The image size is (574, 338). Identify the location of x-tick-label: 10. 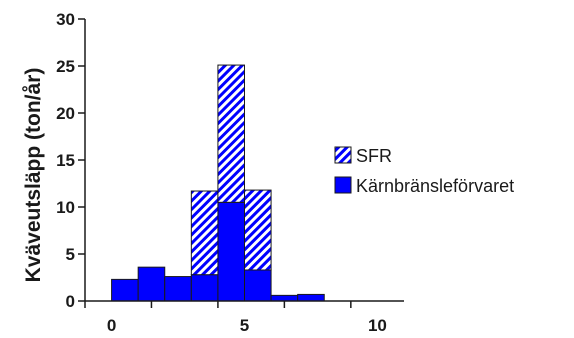
(377, 325).